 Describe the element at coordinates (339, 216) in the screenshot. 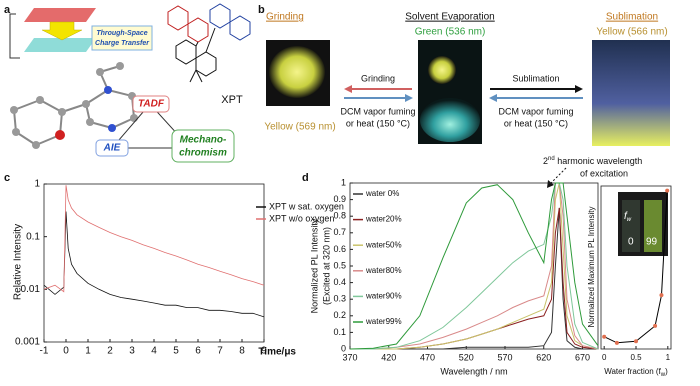

I see `y-tick-label: 0.8` at that location.